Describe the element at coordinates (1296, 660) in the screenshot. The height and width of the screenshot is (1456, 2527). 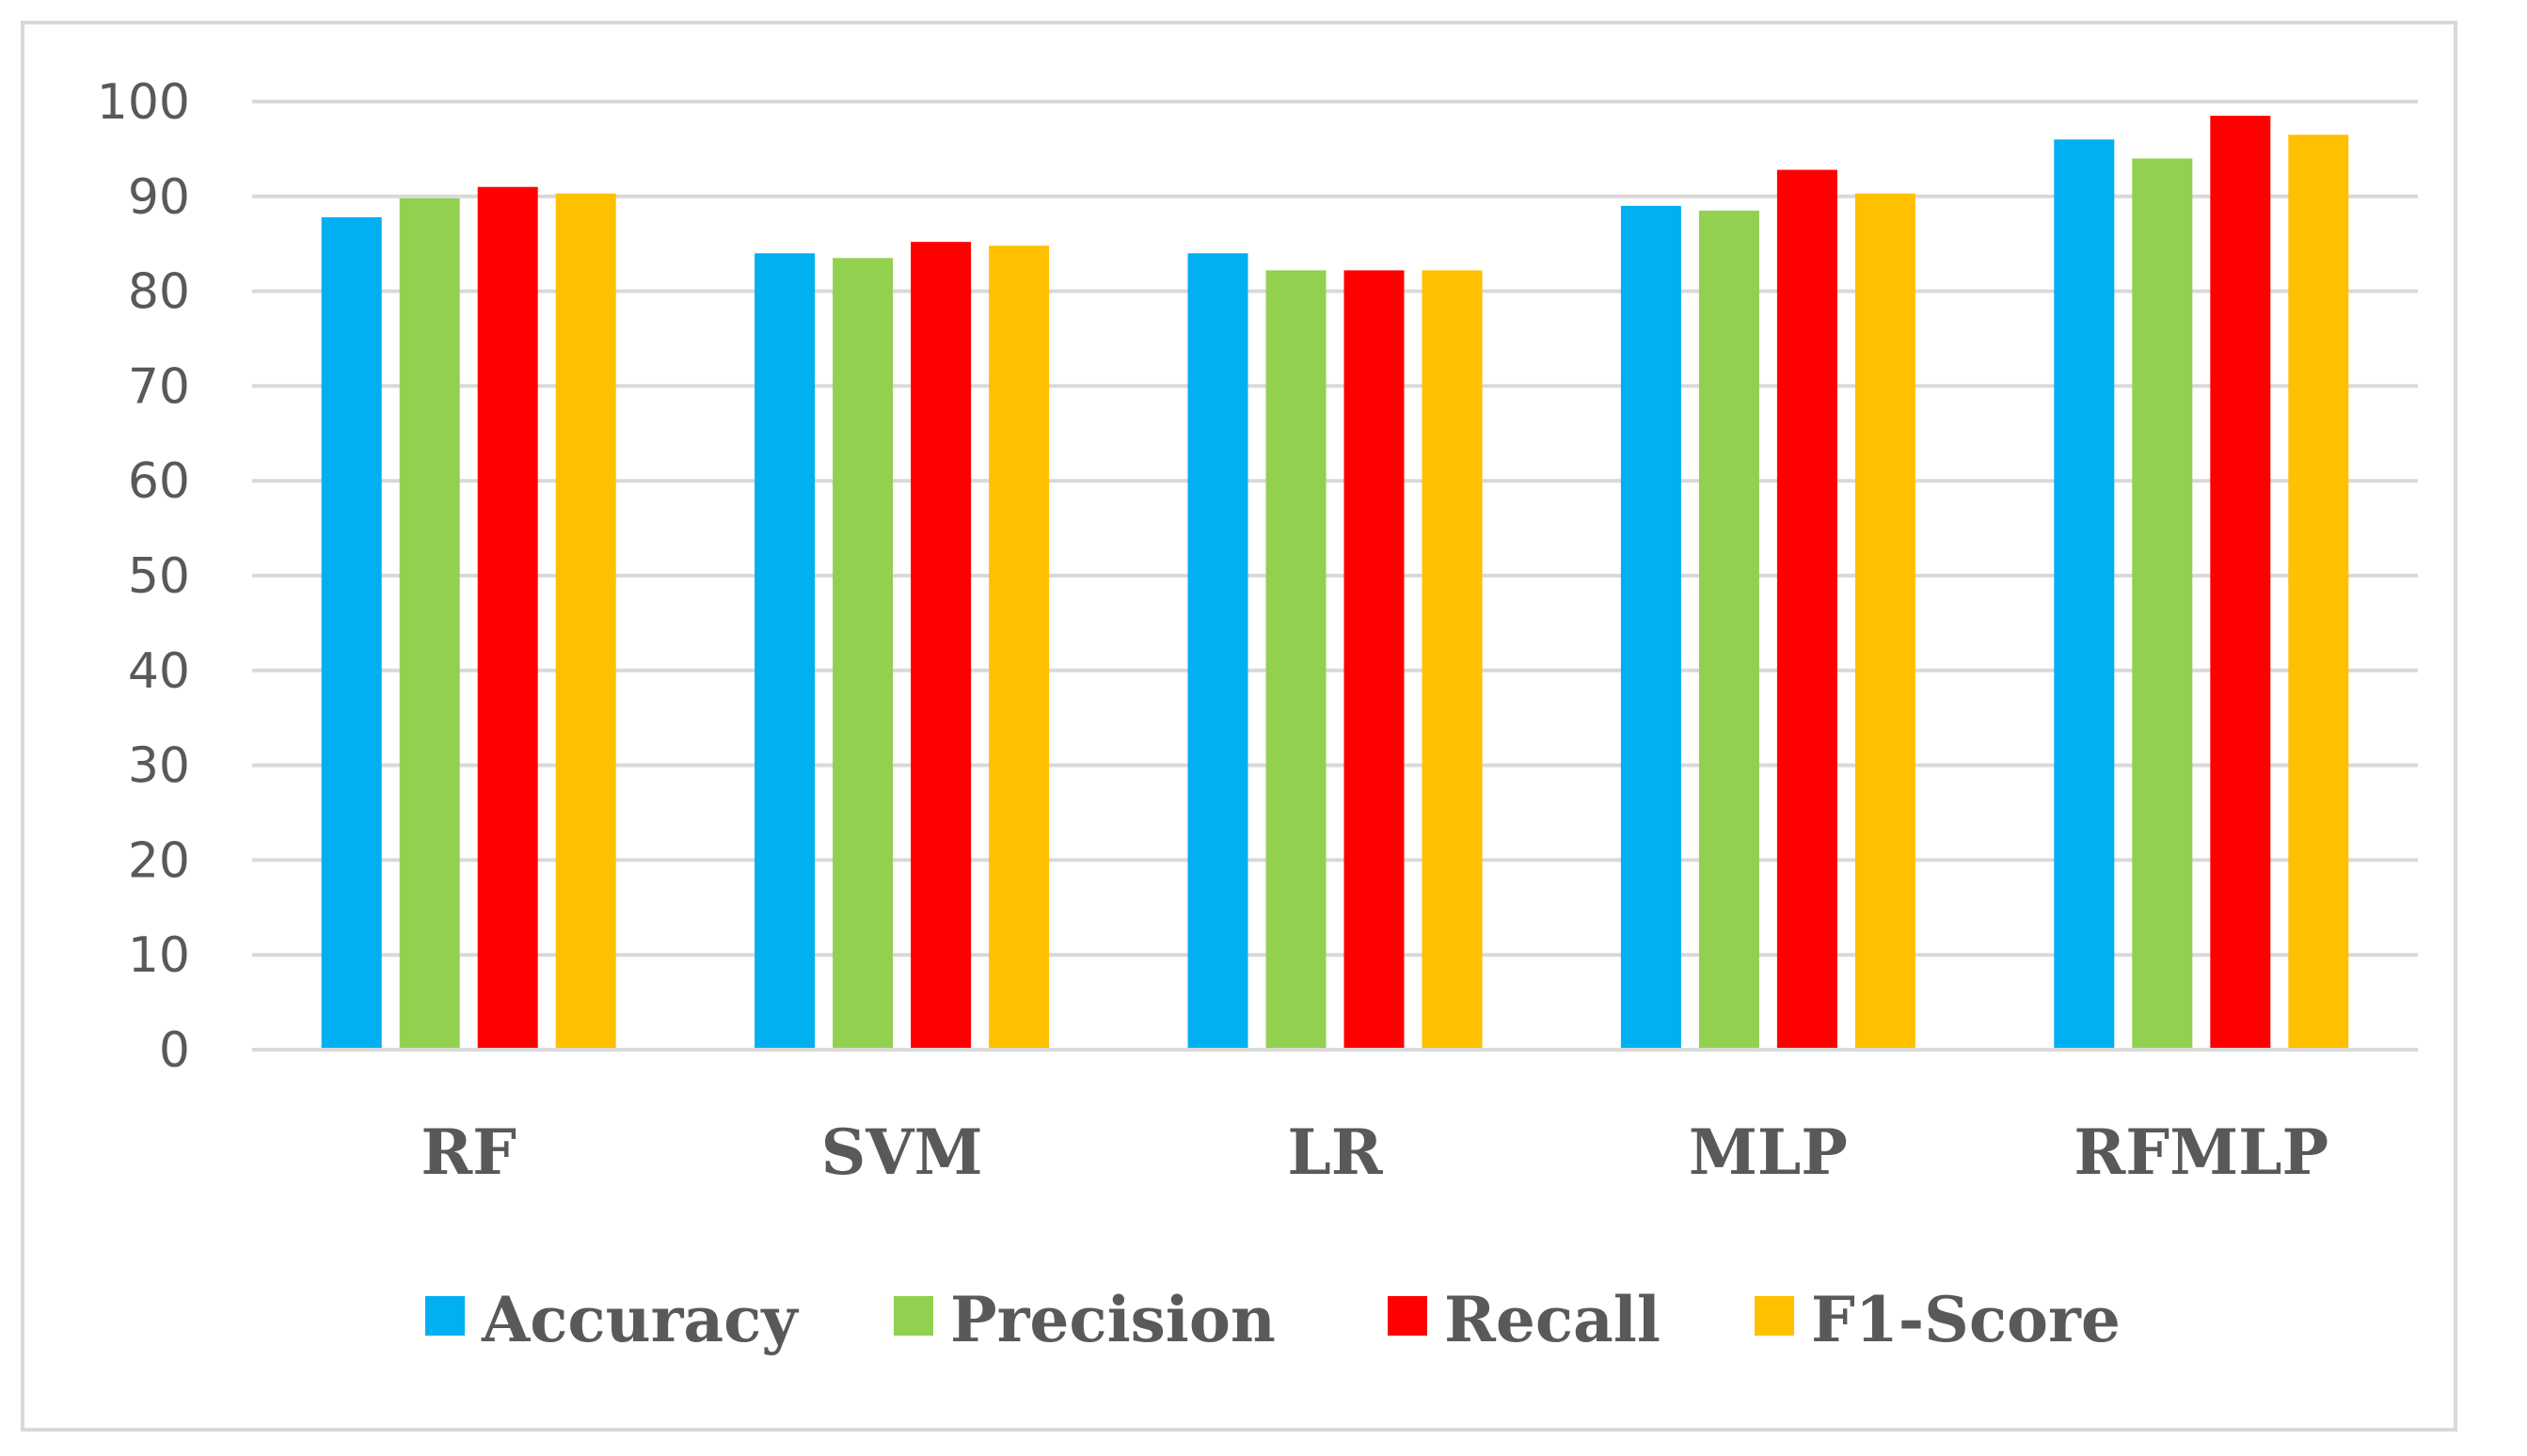
I see `bar-lr-precision` at that location.